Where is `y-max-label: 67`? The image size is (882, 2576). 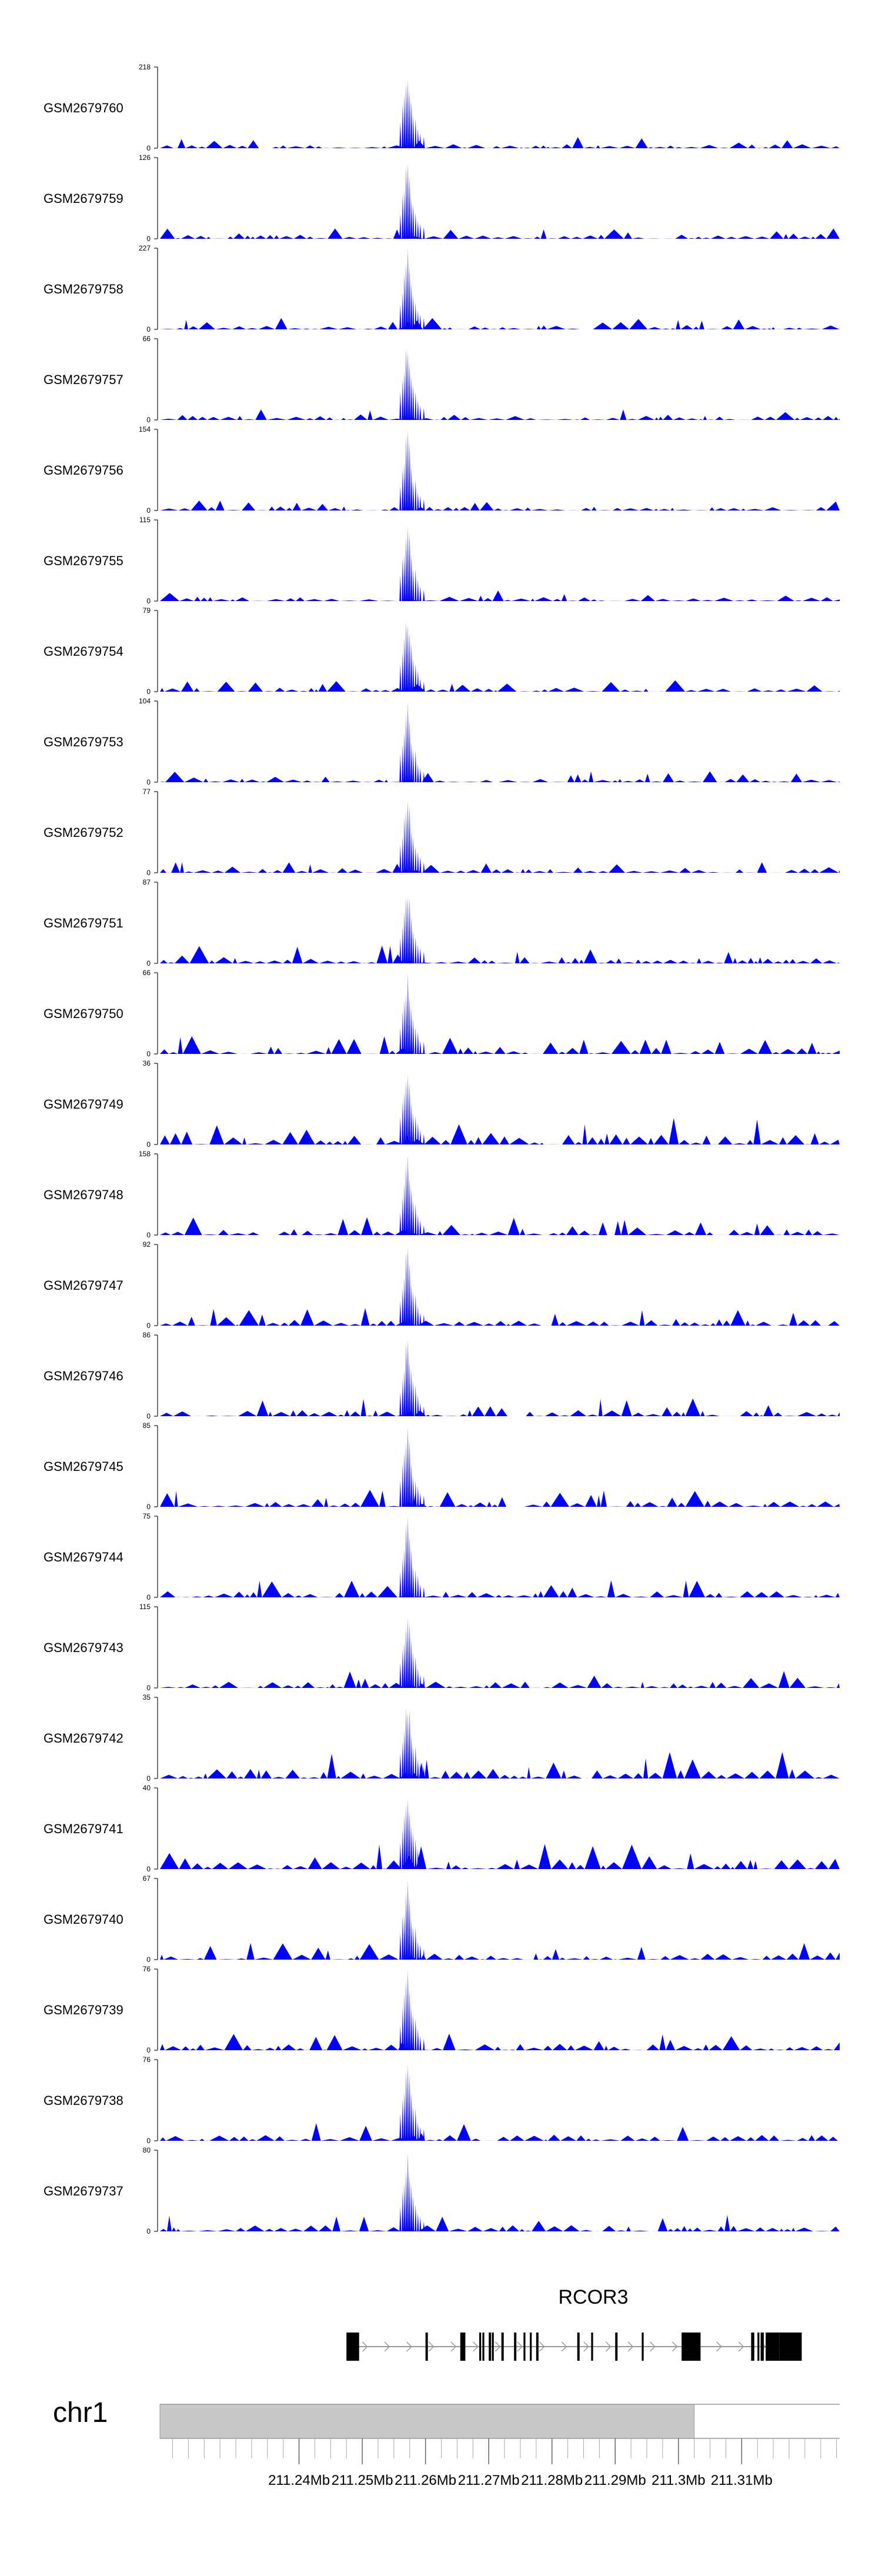
y-max-label: 67 is located at coordinates (147, 1878).